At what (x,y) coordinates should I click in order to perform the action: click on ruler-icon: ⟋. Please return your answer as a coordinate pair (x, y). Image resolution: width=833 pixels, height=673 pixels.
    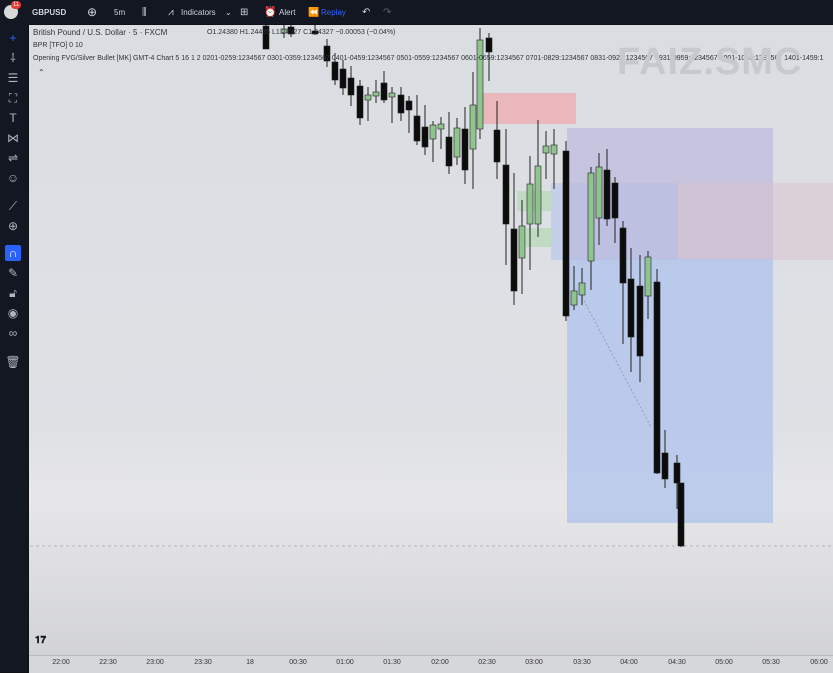
    Looking at the image, I should click on (13, 206).